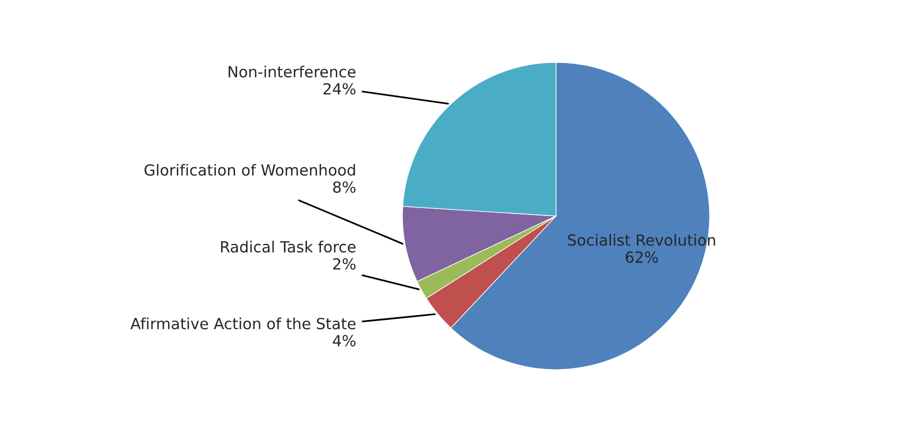 The image size is (897, 432). Describe the element at coordinates (344, 340) in the screenshot. I see `data-label: 4%` at that location.